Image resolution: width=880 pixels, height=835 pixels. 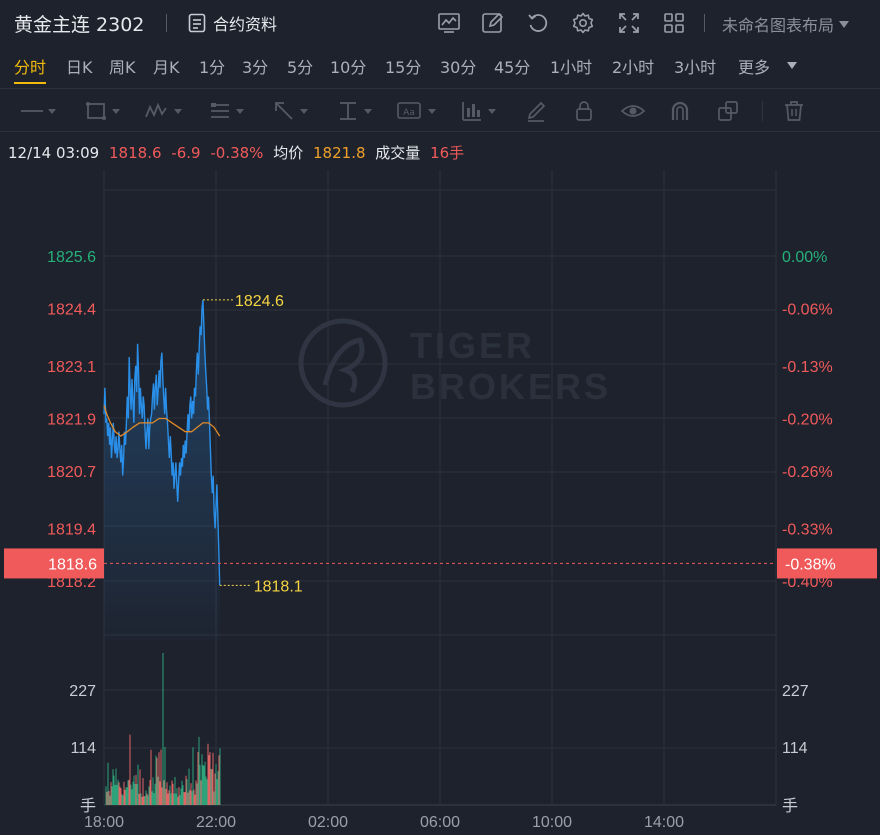 What do you see at coordinates (71, 367) in the screenshot?
I see `price-axis-label-2: 1823.1` at bounding box center [71, 367].